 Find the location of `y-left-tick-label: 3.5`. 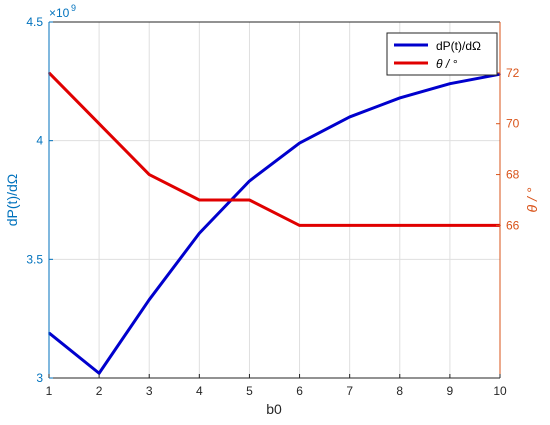

y-left-tick-label: 3.5 is located at coordinates (34, 259).